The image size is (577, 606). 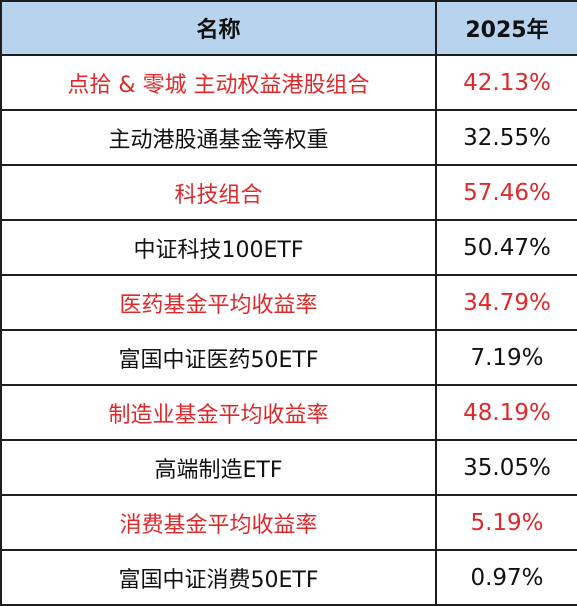 I want to click on fund-name-cell: 科技组合, so click(x=218, y=192).